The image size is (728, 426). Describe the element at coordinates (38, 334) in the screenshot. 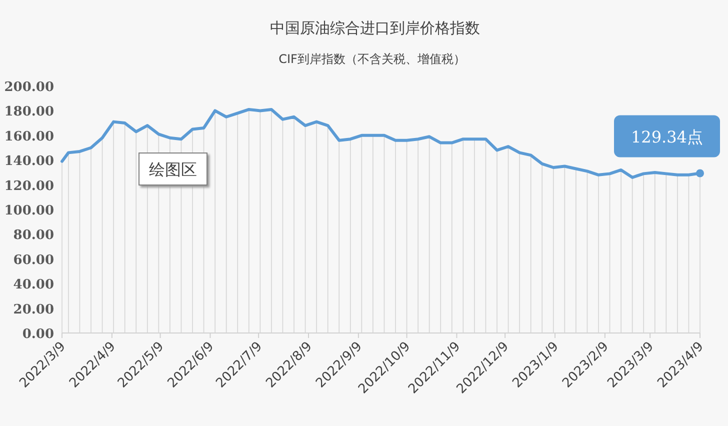

I see `y-tick-label: 0.00` at that location.